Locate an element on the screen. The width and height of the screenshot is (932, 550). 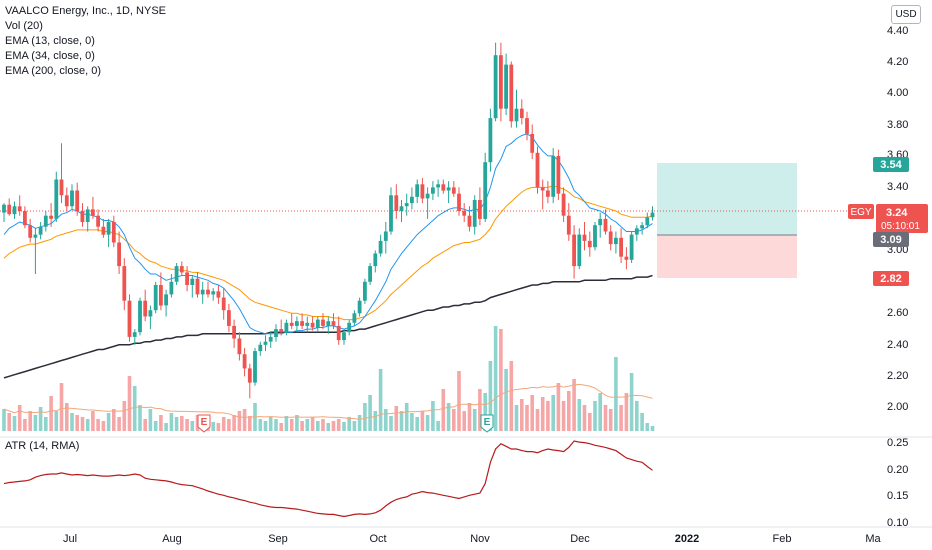
atr-line is located at coordinates (328, 479).